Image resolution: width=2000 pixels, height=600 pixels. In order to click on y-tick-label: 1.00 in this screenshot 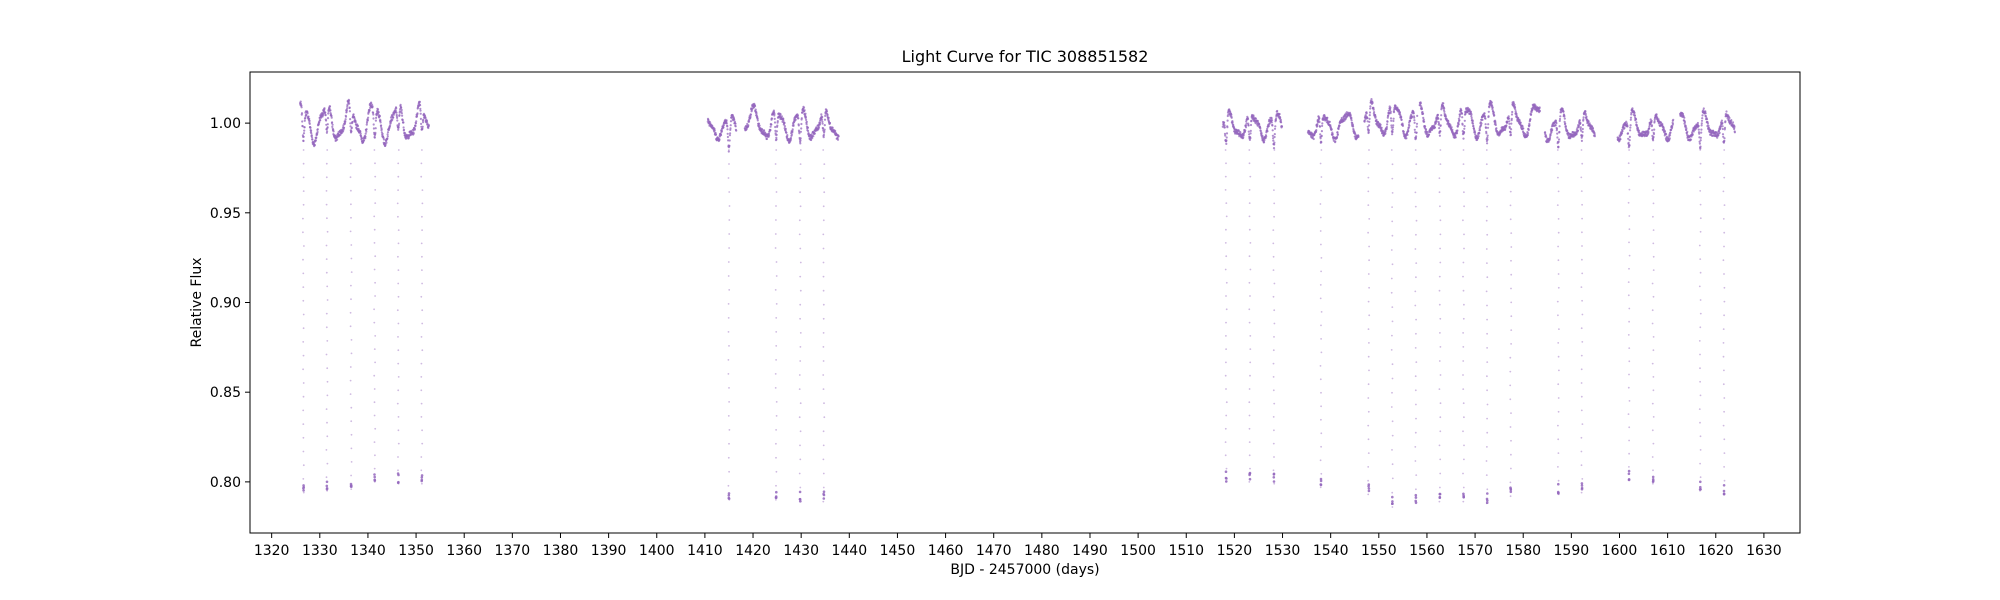, I will do `click(225, 124)`.